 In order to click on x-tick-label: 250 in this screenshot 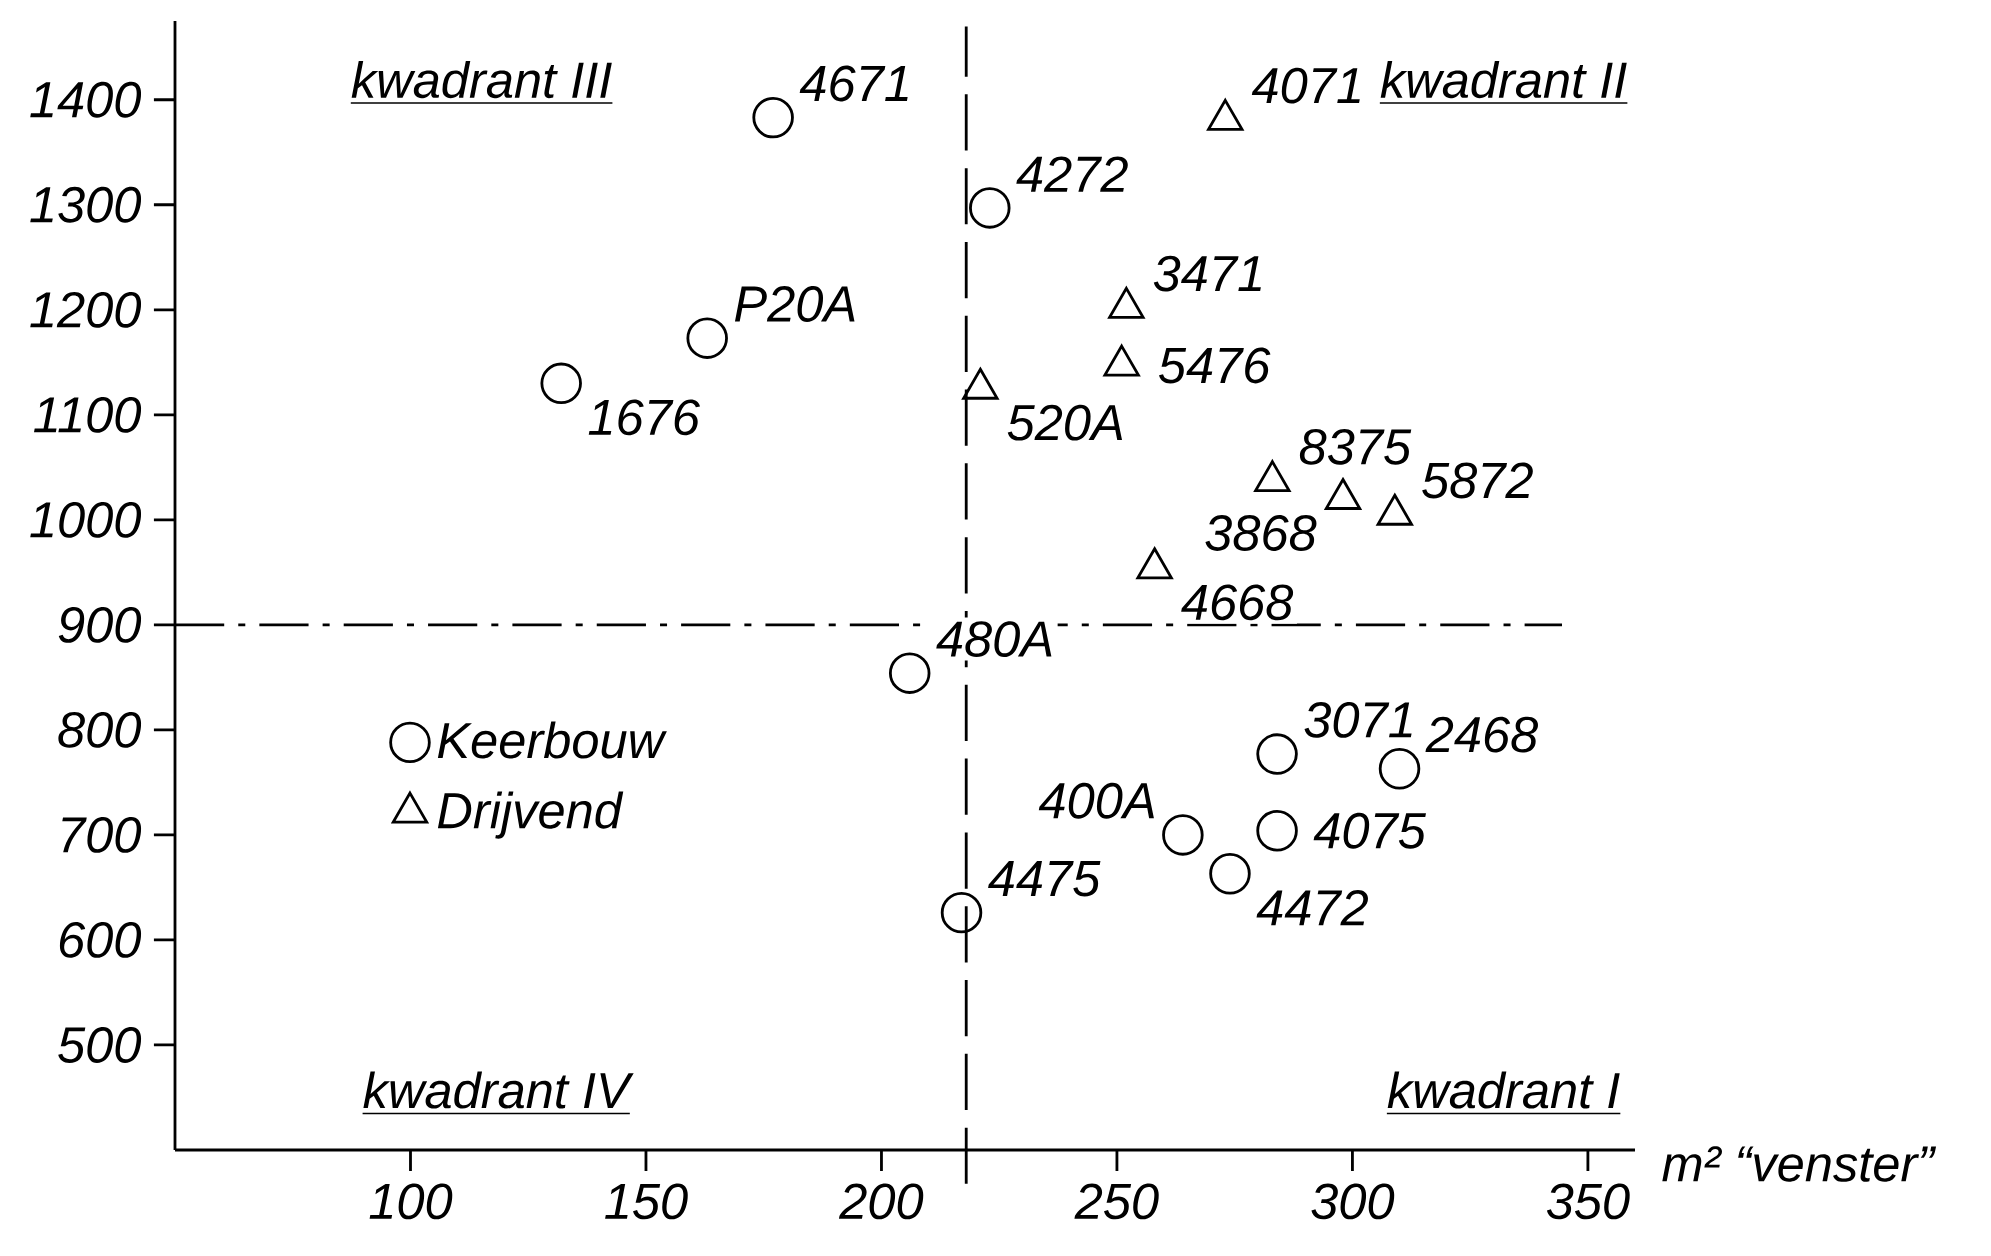, I will do `click(1116, 1201)`.